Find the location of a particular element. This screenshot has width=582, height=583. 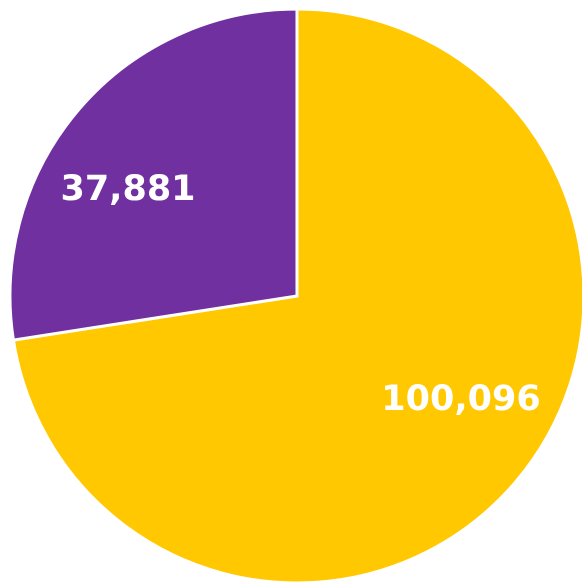

slice-label-100096: 100,096 is located at coordinates (460, 399).